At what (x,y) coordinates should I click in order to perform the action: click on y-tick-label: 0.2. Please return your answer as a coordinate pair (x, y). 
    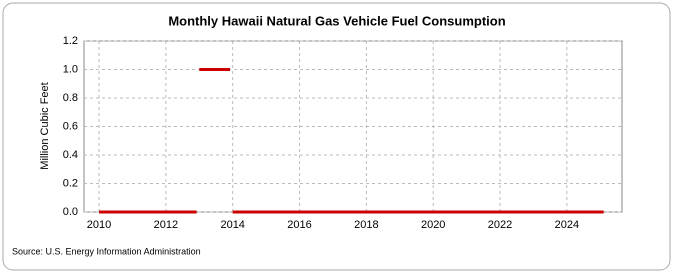
    Looking at the image, I should click on (70, 183).